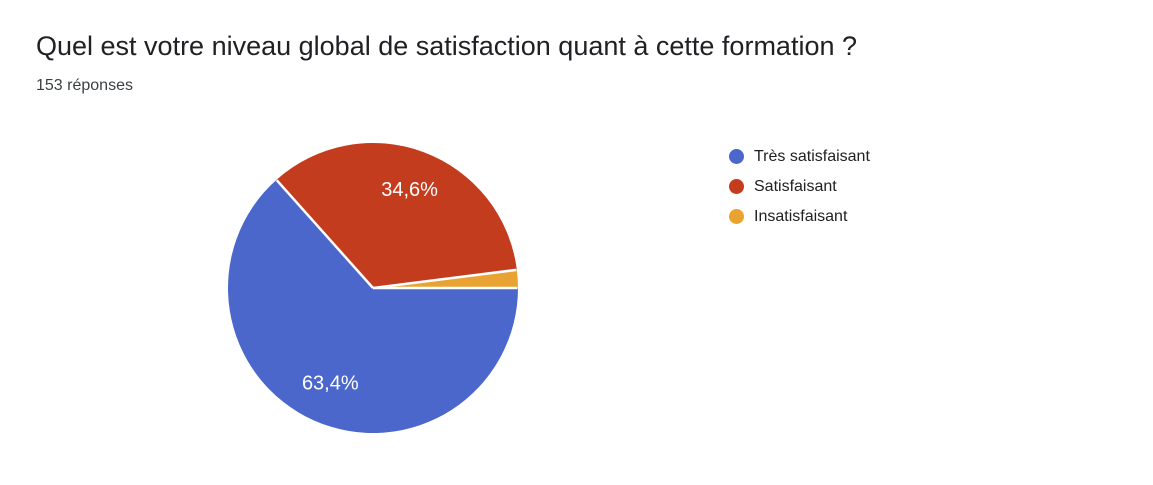 The width and height of the screenshot is (1153, 485). What do you see at coordinates (795, 186) in the screenshot?
I see `legend-label: Satisfaisant` at bounding box center [795, 186].